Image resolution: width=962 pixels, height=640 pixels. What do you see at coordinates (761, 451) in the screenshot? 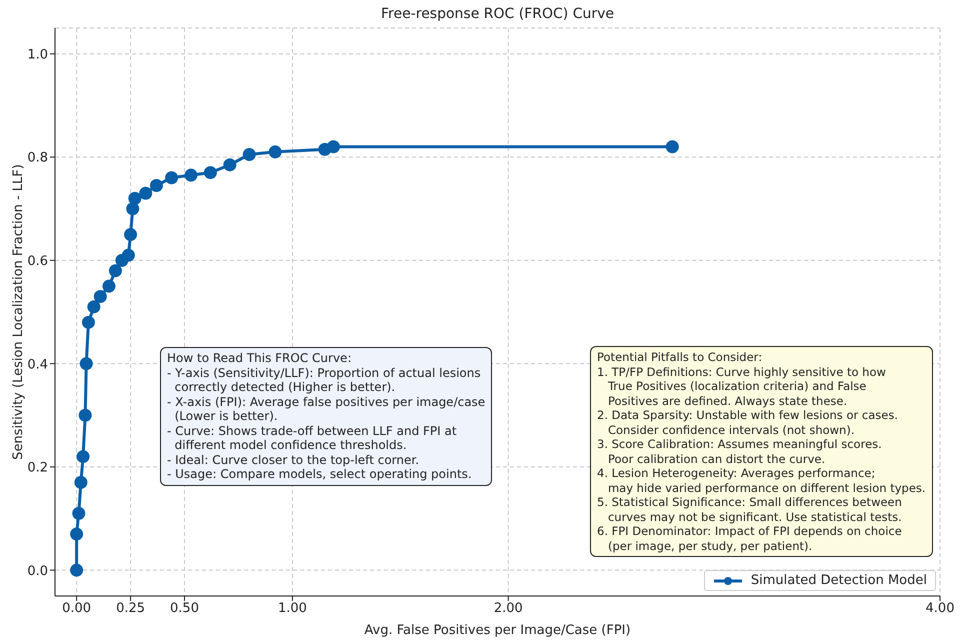
I see `text: Potential Pitfalls to Consider: 1. TP/FP Definitions: Curve highly sensitive to how True Positives (localization criteria) and False Positives are defined. Always state these. 2. Data Sparsity: Unstable with few lesions or cases. Consider confidence intervals (not shown). 3. Score Calibration: Assumes meaningful scores. Poor calibration can distort the curve. 4. Lesion Heterogeneity: Averages performance; may hide varied performance on different lesion types. 5. Statistical Significance: Small differences between curves may not be significant. Use statistical tests. 6. FPI Denominator: Impact of FPI depends on choice (per image, per study, per patient).` at bounding box center [761, 451].